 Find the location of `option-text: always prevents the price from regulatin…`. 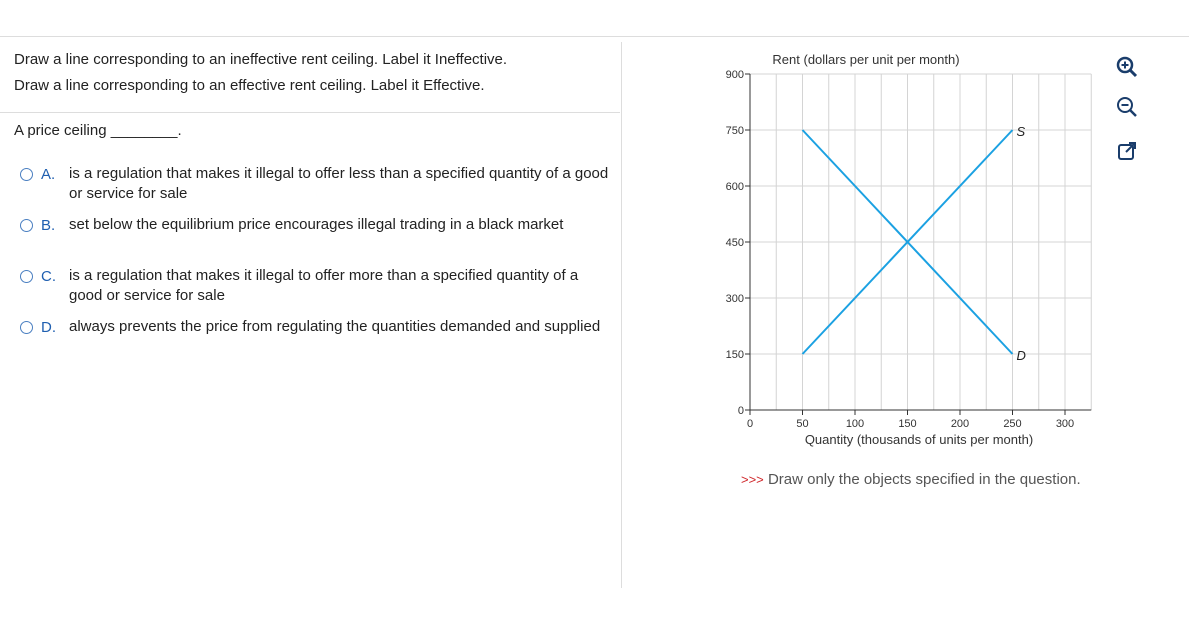

option-text: always prevents the price from regulatin… is located at coordinates (335, 326).